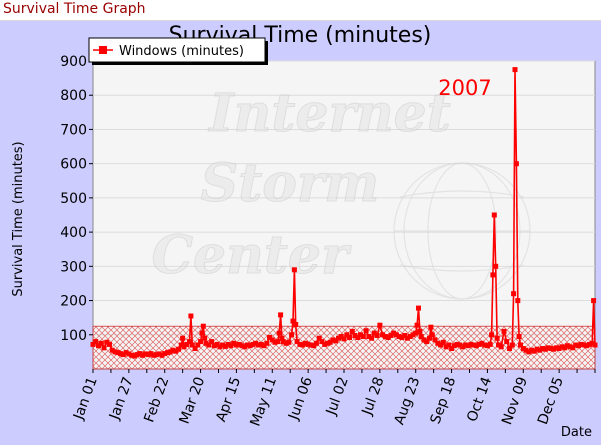  Describe the element at coordinates (462, 231) in the screenshot. I see `globe-watermark` at that location.